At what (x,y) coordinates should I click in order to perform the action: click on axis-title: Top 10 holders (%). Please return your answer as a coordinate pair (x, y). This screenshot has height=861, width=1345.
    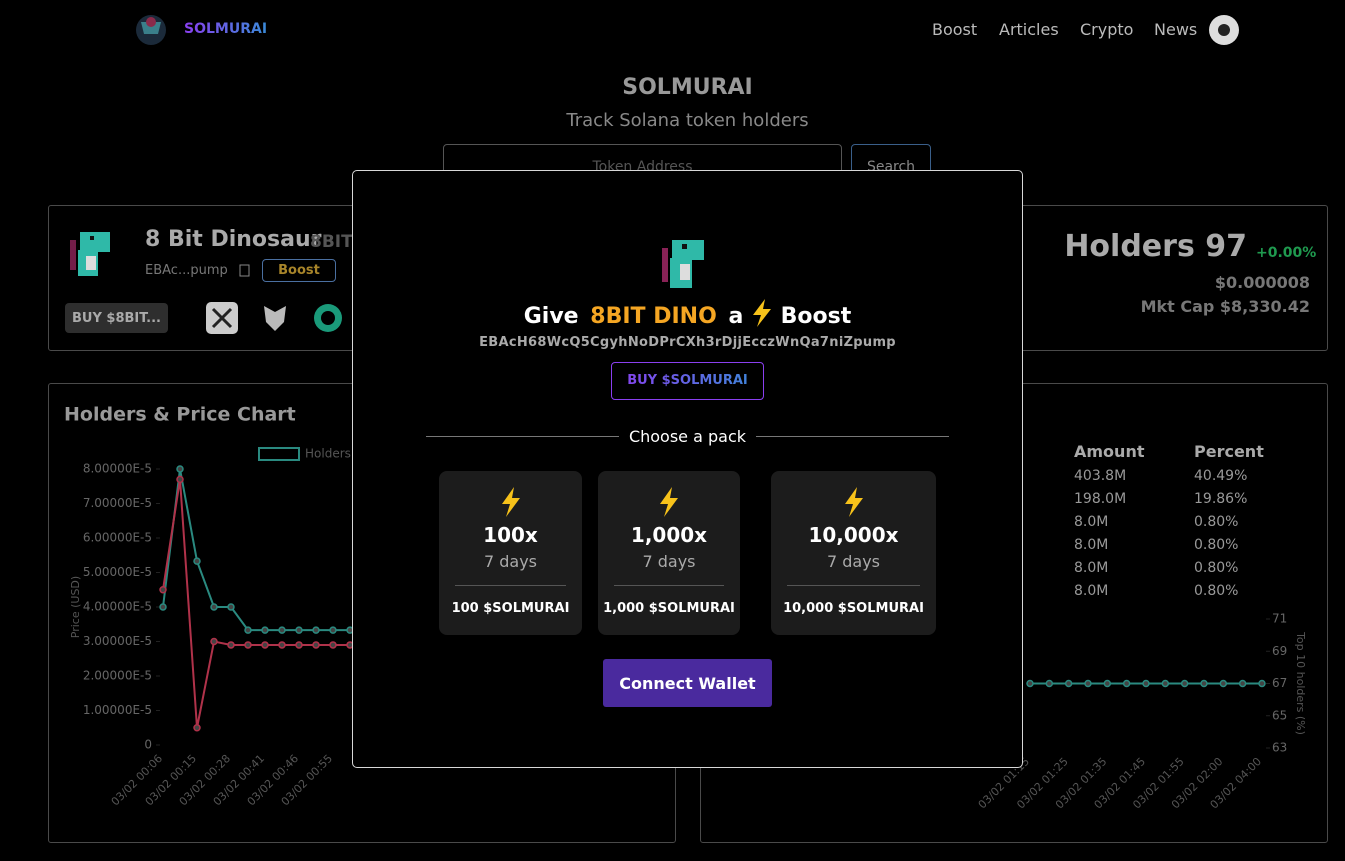
    Looking at the image, I should click on (1300, 683).